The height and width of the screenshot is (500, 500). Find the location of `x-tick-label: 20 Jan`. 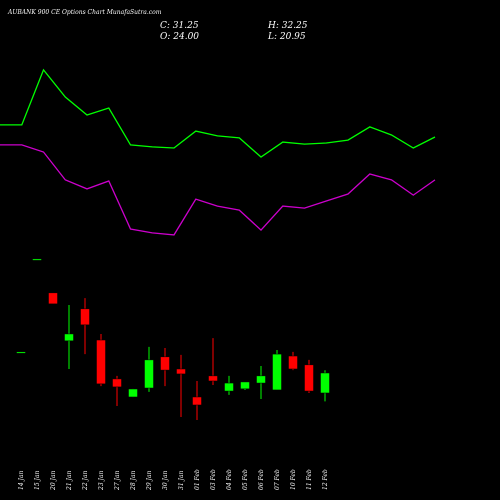

x-tick-label: 20 Jan is located at coordinates (53, 480).